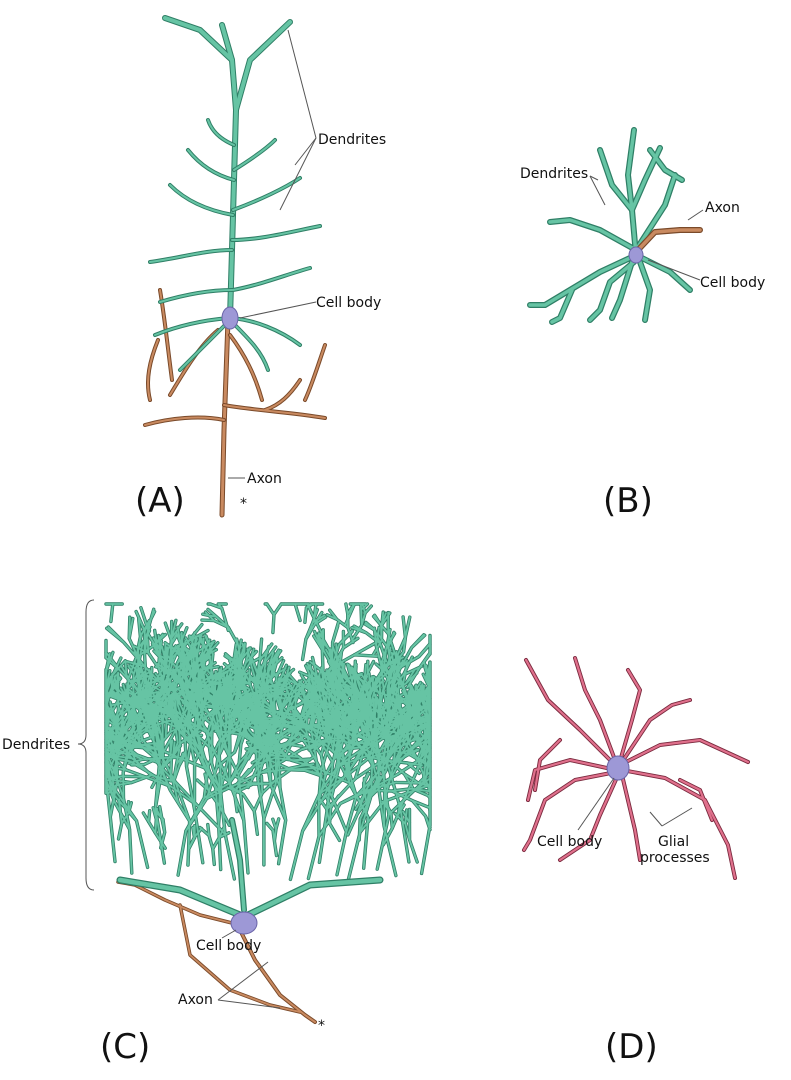 This screenshot has width=791, height=1080. I want to click on panel-d-glial-label-line2: processes, so click(675, 858).